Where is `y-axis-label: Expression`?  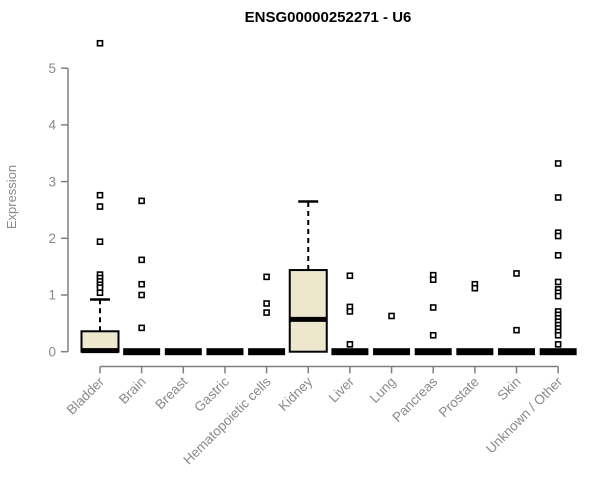
y-axis-label: Expression is located at coordinates (11, 197).